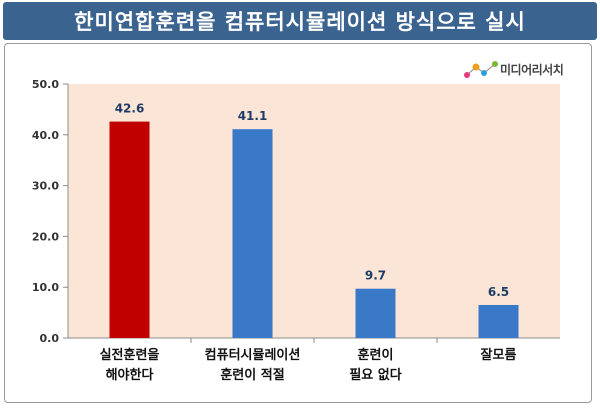 Image resolution: width=600 pixels, height=409 pixels. I want to click on data-label: 6.5, so click(498, 292).